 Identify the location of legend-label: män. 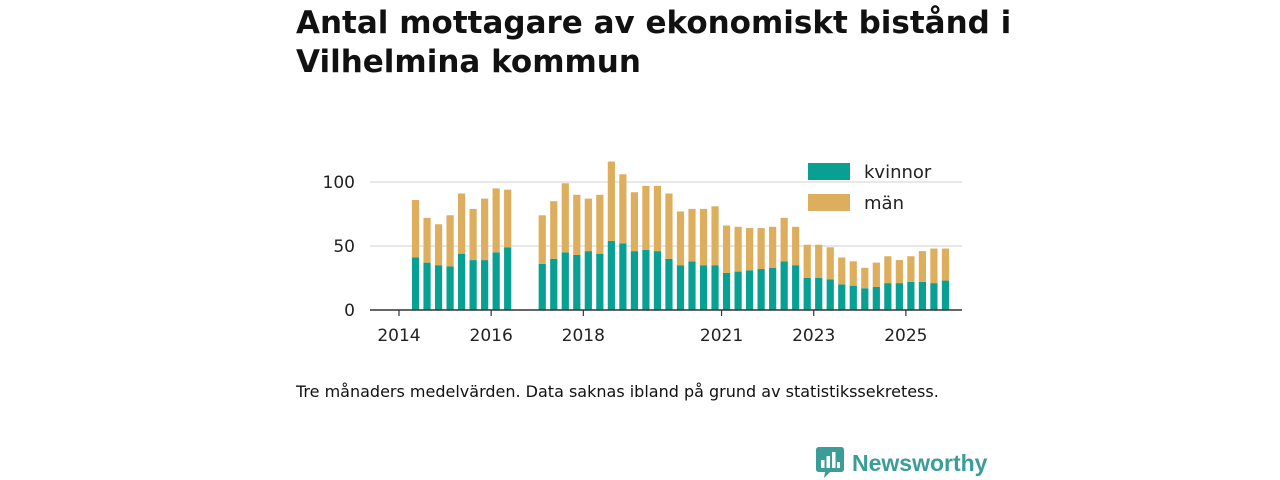
(884, 203).